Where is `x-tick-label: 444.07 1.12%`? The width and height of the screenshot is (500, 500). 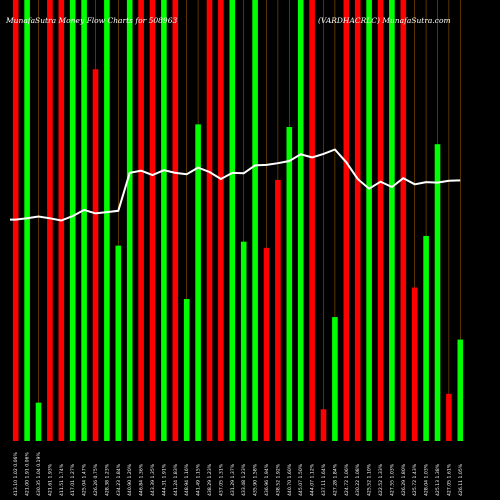 x-tick-label: 444.07 1.12% is located at coordinates (313, 479).